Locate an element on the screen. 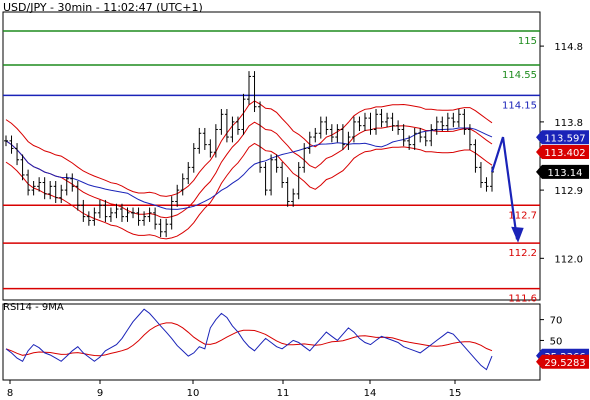 Image resolution: width=590 pixels, height=400 pixels. rsi-value-tag is located at coordinates (562, 361).